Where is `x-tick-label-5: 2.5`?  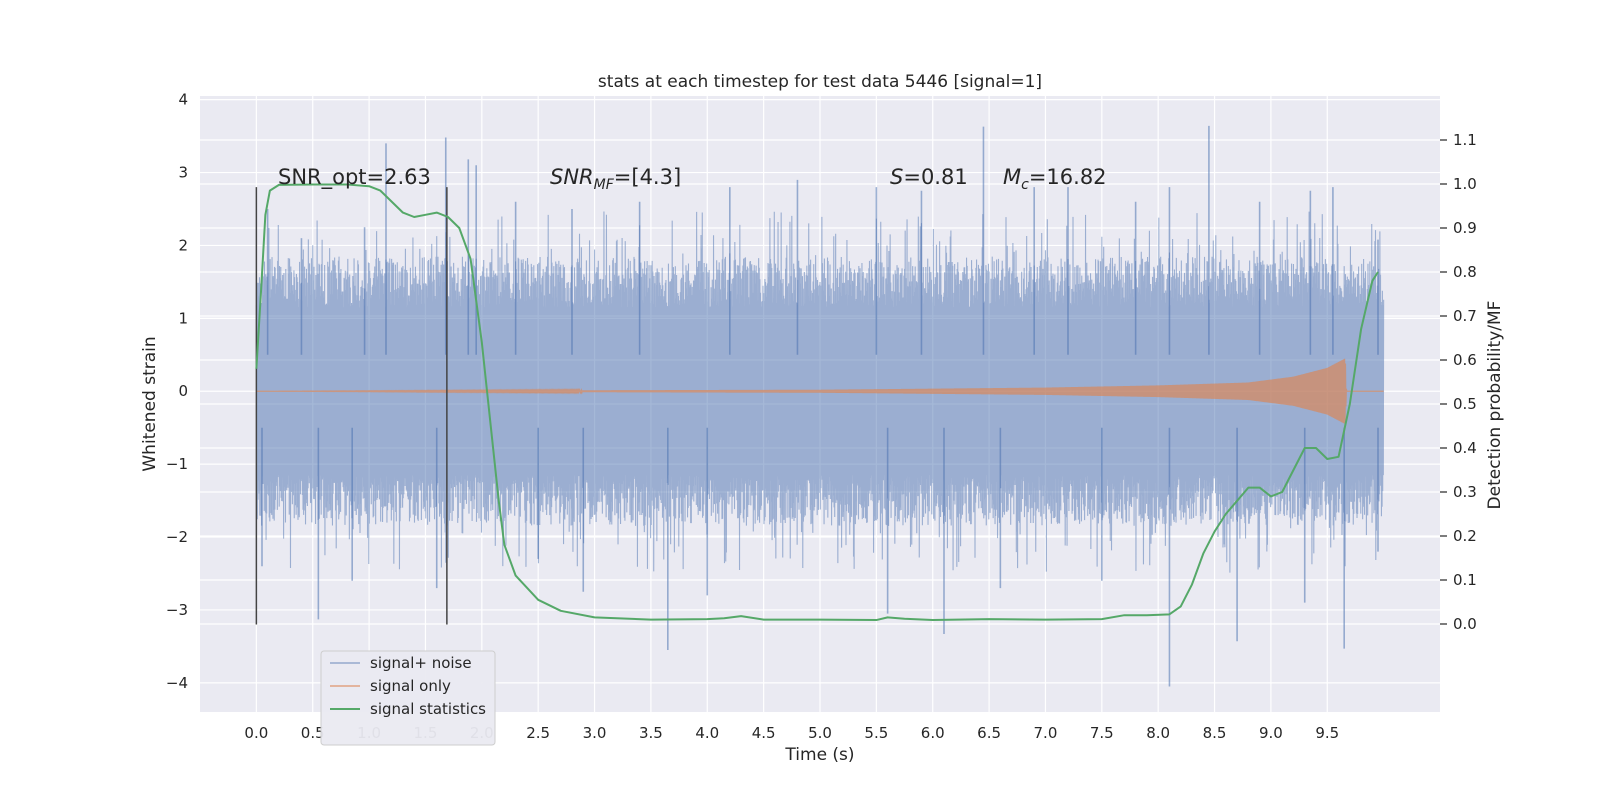 x-tick-label-5: 2.5 is located at coordinates (538, 733).